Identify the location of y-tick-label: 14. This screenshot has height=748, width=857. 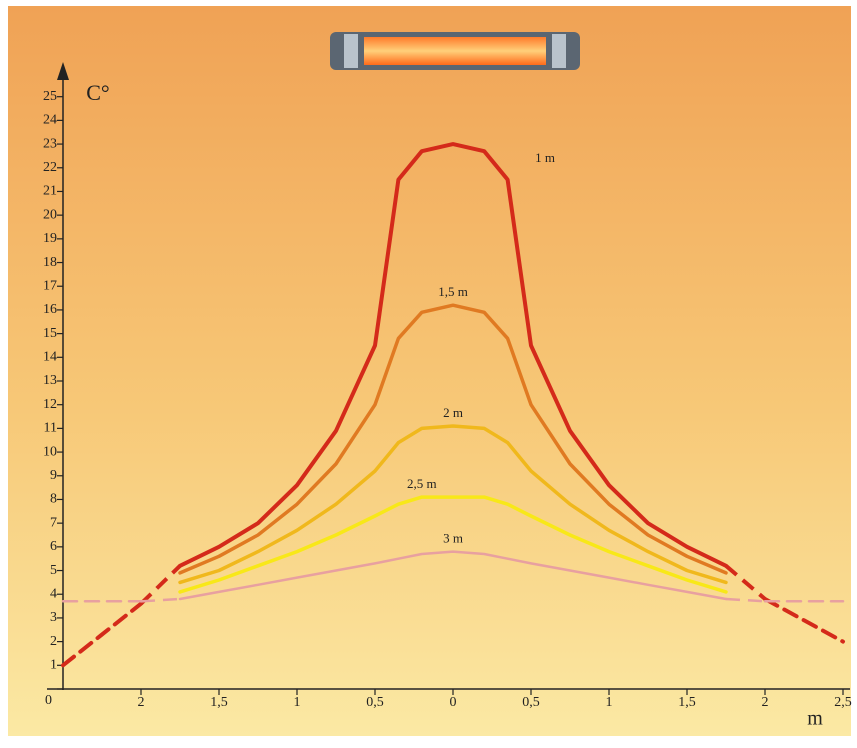
(50, 357).